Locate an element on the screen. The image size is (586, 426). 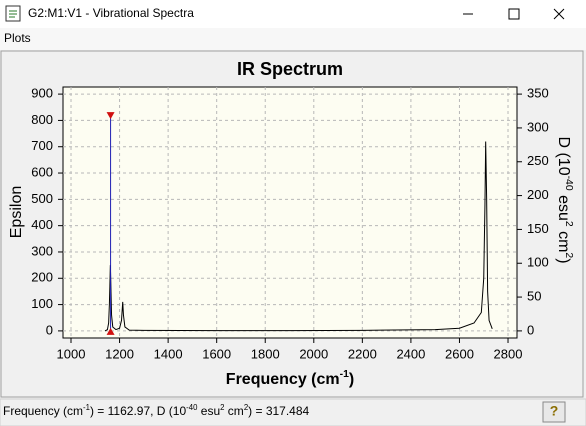
text-part: D (10 is located at coordinates (563, 155).